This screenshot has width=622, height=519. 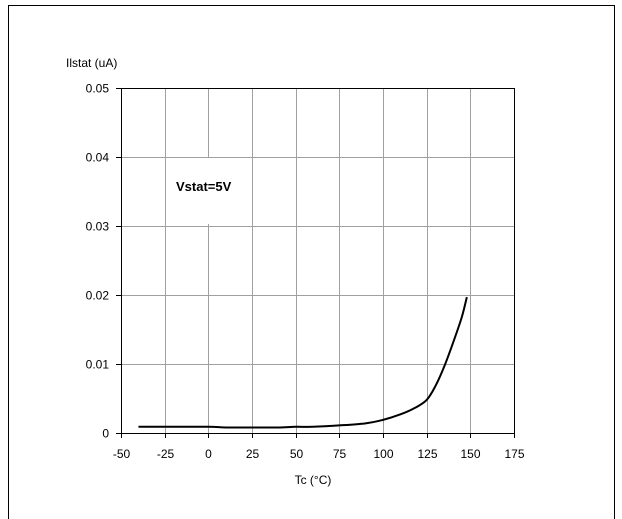 What do you see at coordinates (208, 454) in the screenshot?
I see `x-tick-label: 0` at bounding box center [208, 454].